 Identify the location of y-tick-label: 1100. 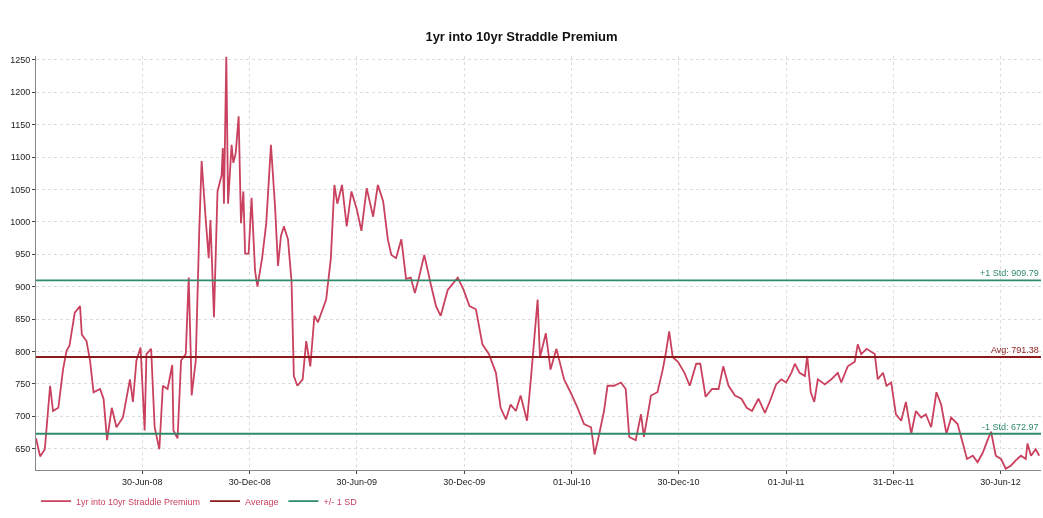
(20, 157).